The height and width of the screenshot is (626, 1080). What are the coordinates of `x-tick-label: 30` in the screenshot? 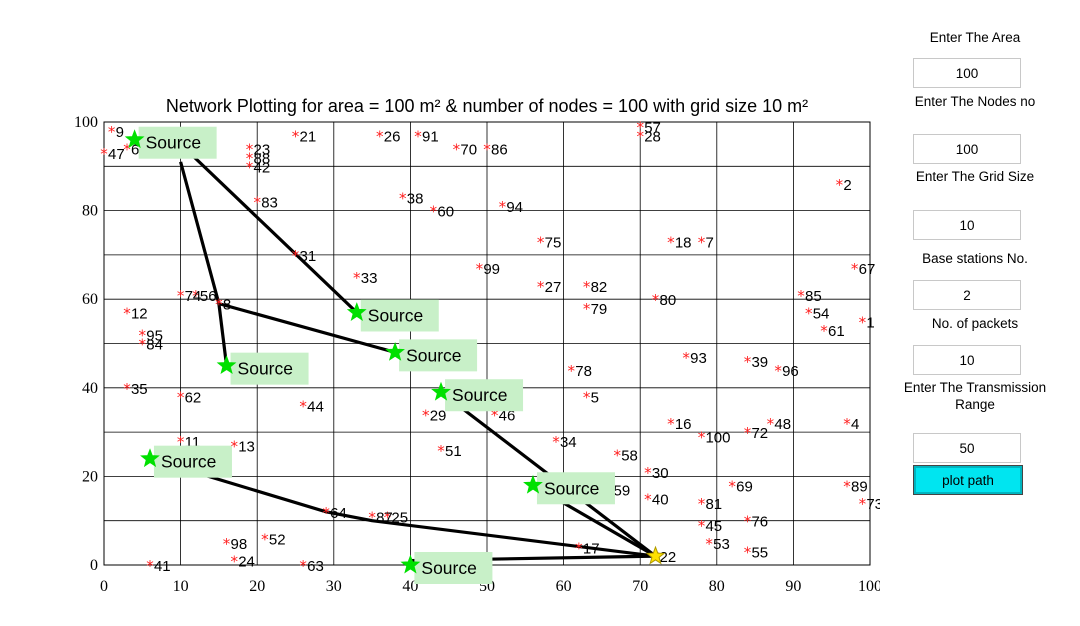 It's located at (334, 586).